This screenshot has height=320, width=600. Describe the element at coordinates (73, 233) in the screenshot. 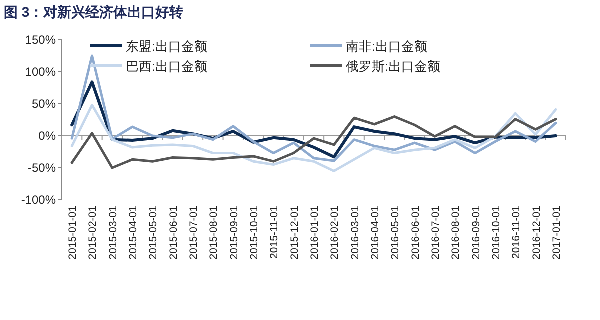

I see `x-tick-label: 2015-01-01` at that location.